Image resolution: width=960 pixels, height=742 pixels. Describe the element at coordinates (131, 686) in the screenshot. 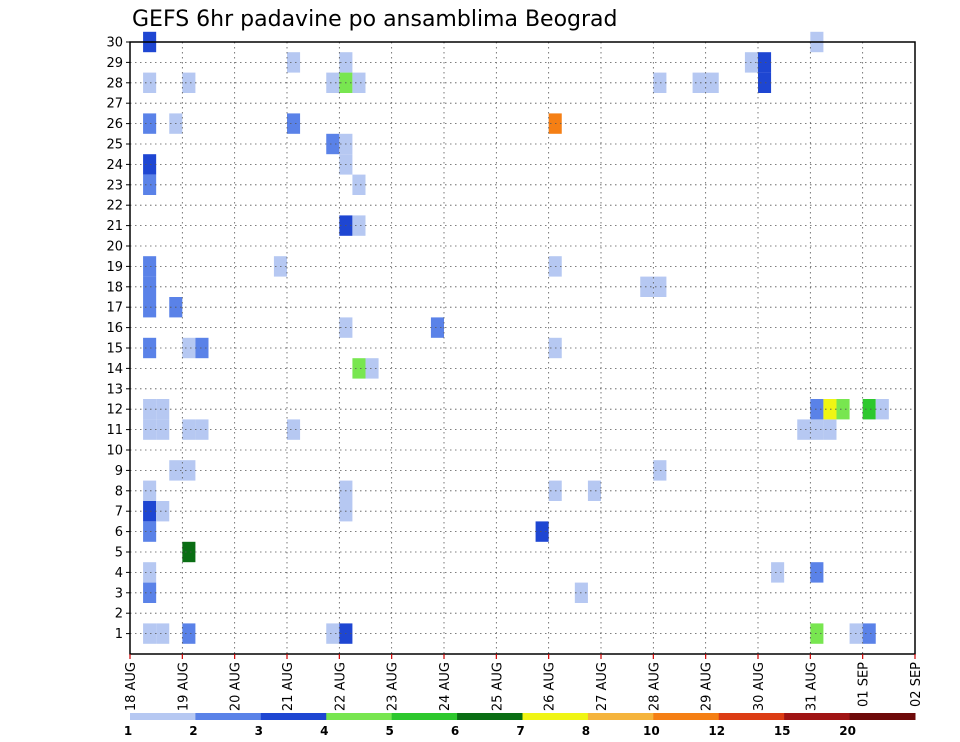

I see `x-tick-label: 18 AUG` at that location.